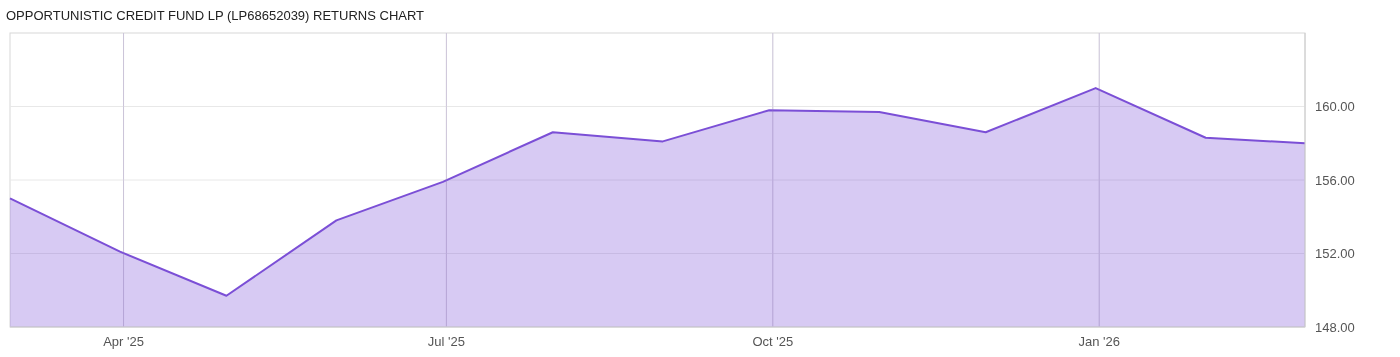  What do you see at coordinates (215, 15) in the screenshot?
I see `chart-title: OPPORTUNISTIC CREDIT FUND LP (LP68652039) RETURNS CHART` at bounding box center [215, 15].